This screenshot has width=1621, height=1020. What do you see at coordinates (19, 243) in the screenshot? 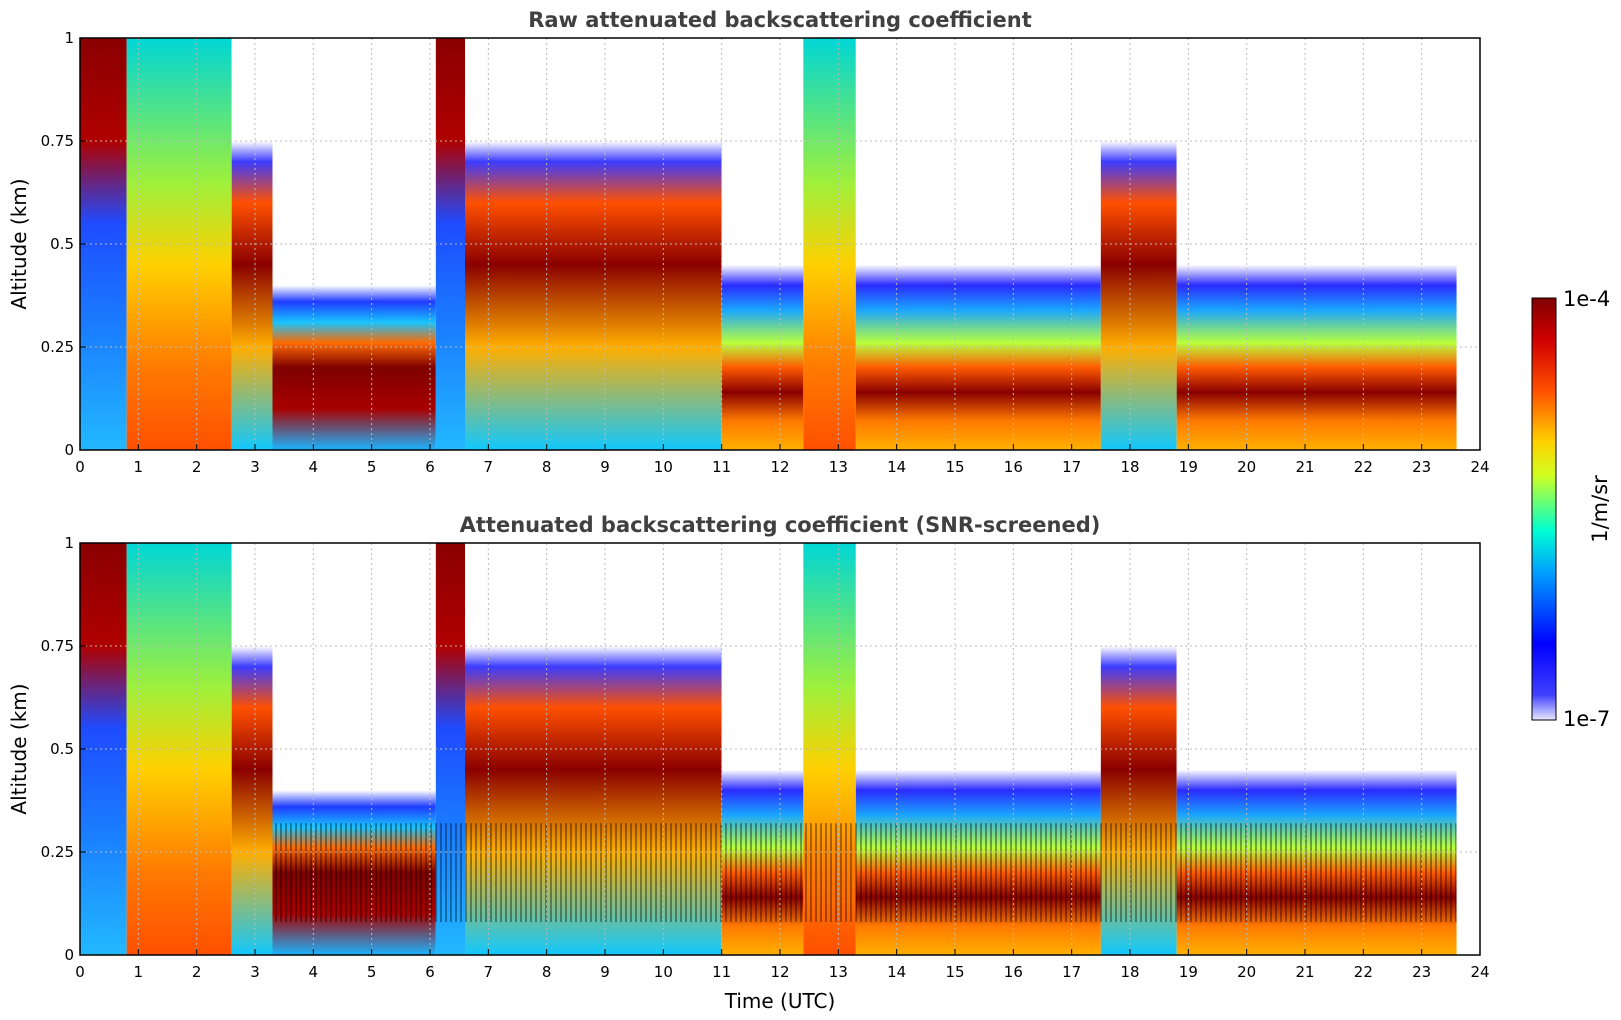
I see `y-axis-label-raw: Altitude (km)` at bounding box center [19, 243].